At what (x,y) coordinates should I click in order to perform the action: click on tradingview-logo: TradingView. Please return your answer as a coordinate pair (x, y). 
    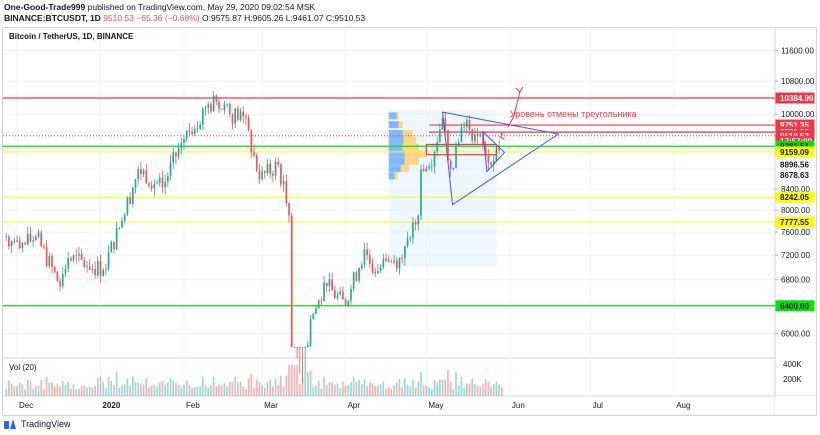
    Looking at the image, I should click on (37, 424).